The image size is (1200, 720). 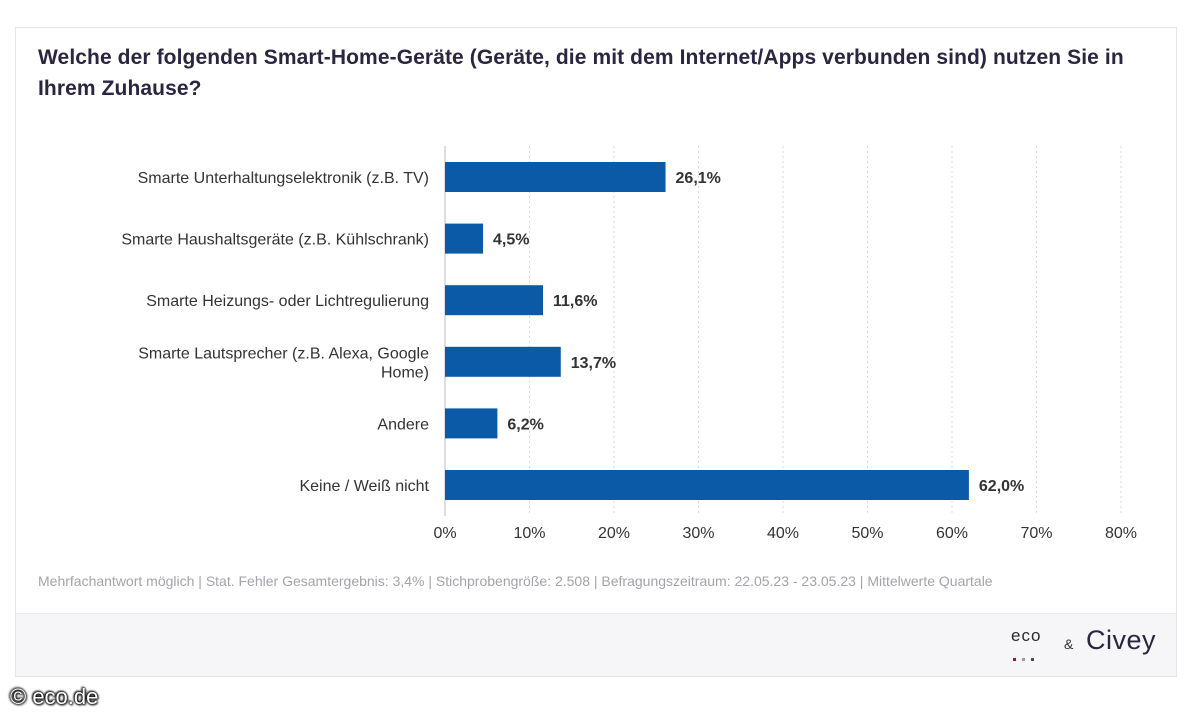 I want to click on x-tick-label: 20%, so click(x=614, y=533).